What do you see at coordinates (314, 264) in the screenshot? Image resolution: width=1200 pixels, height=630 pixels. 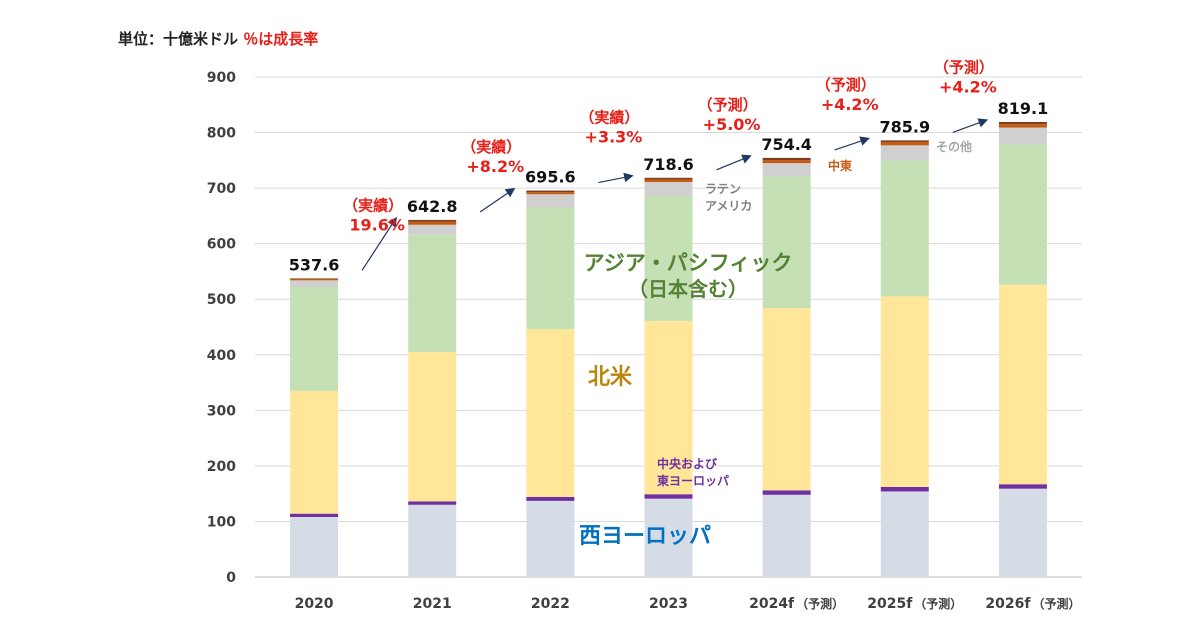 I see `total-label: 537.6` at bounding box center [314, 264].